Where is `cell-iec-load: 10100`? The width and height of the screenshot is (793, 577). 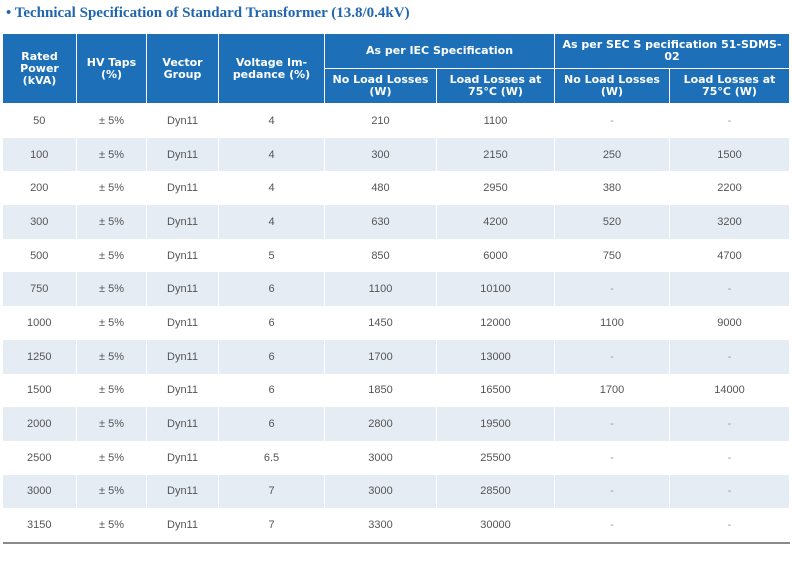
cell-iec-load: 10100 is located at coordinates (495, 289).